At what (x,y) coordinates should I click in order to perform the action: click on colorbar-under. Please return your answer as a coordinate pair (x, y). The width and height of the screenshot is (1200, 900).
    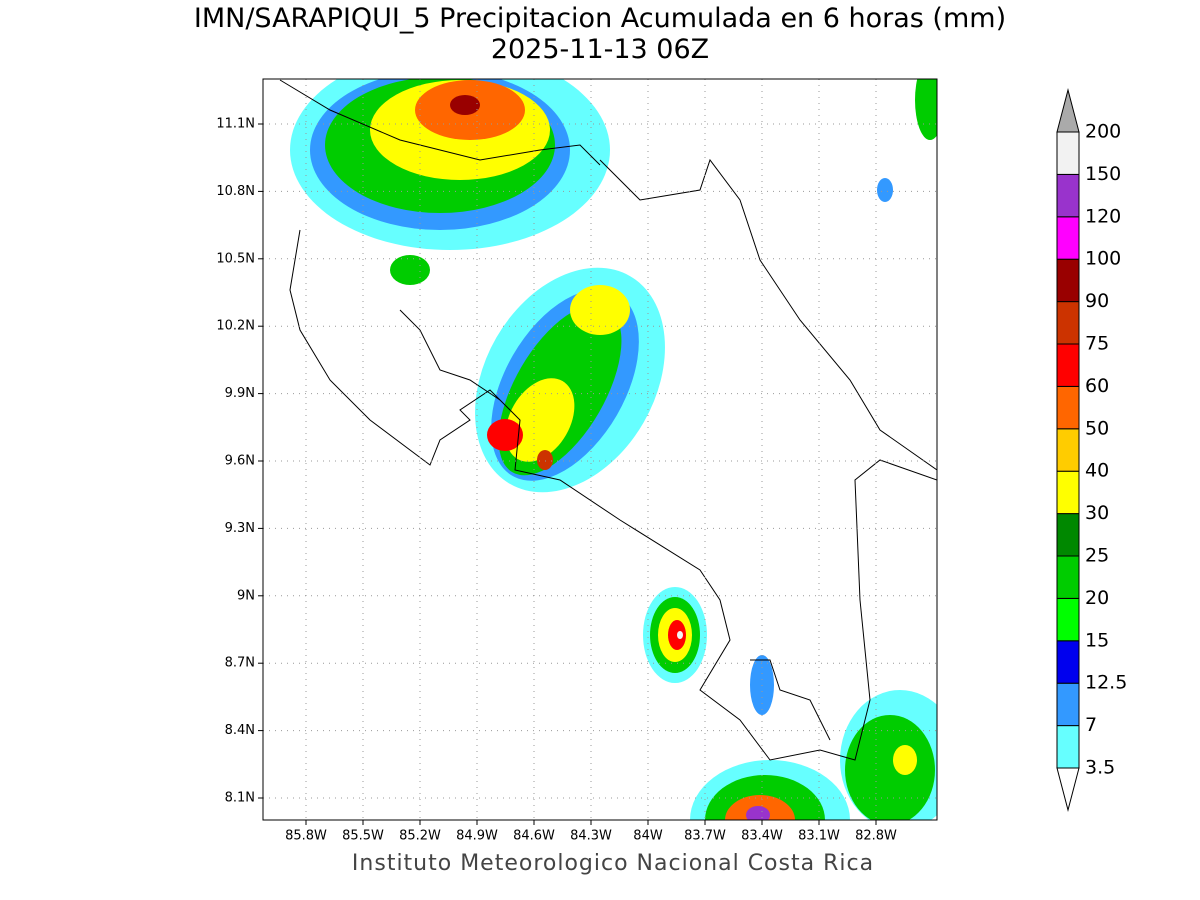
    Looking at the image, I should click on (1068, 789).